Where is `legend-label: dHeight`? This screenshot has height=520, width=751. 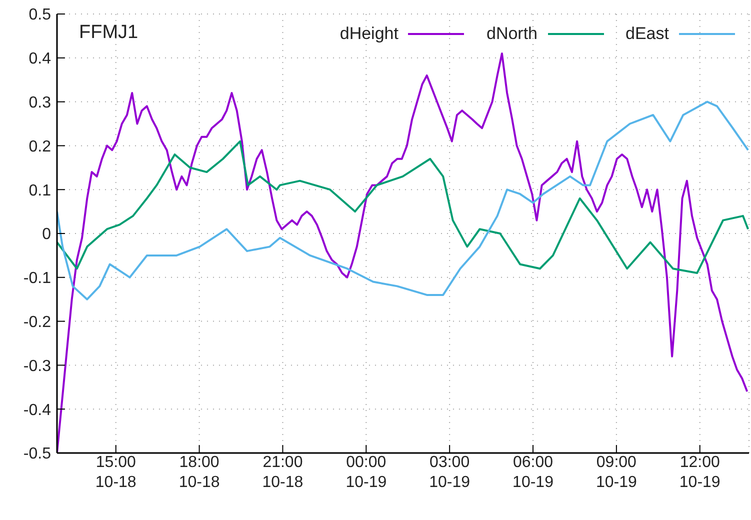
legend-label: dHeight is located at coordinates (369, 34).